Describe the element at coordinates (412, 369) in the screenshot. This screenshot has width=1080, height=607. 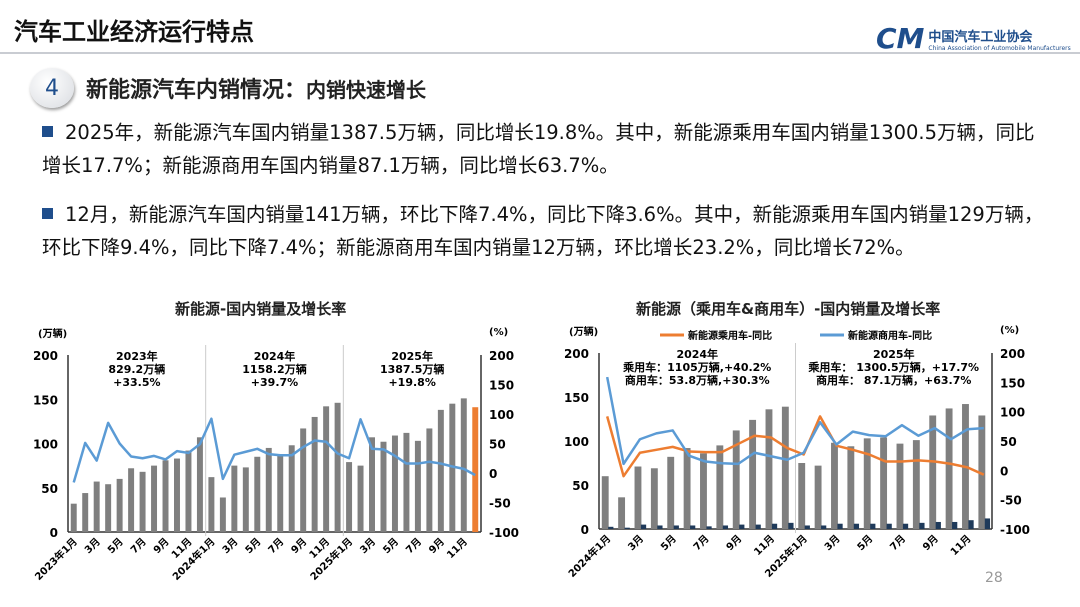
I see `annotation-line: 1387.5万辆` at that location.